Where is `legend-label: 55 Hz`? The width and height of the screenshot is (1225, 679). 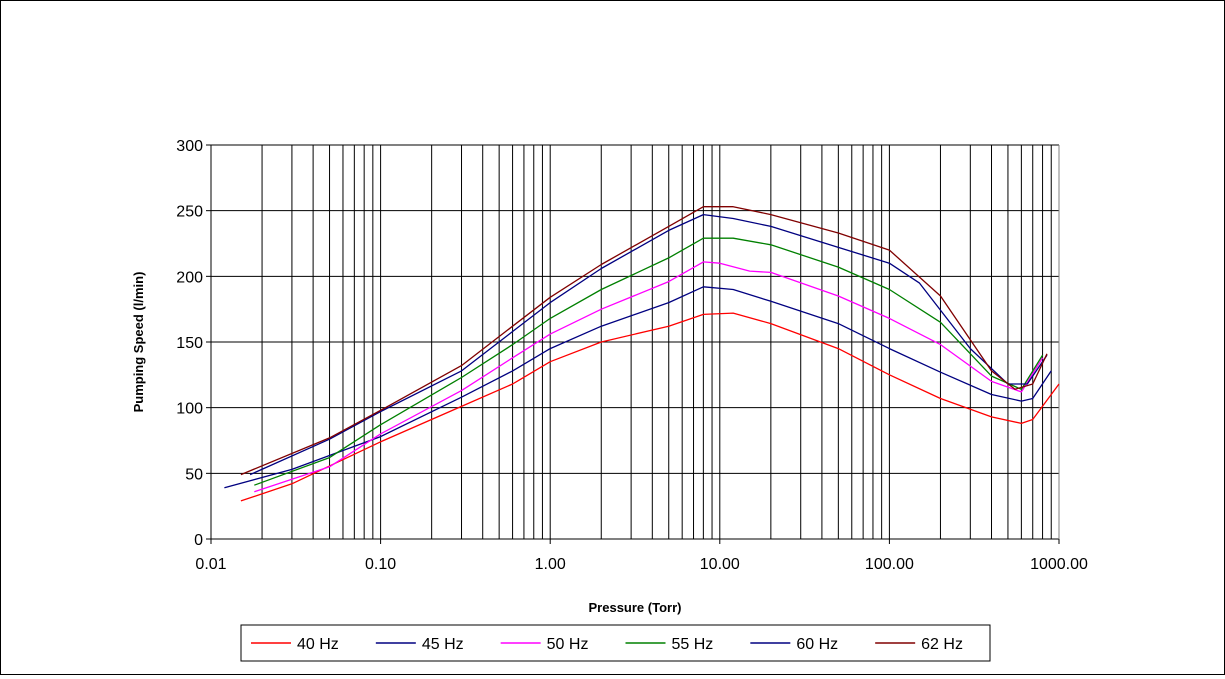 legend-label: 55 Hz is located at coordinates (693, 644).